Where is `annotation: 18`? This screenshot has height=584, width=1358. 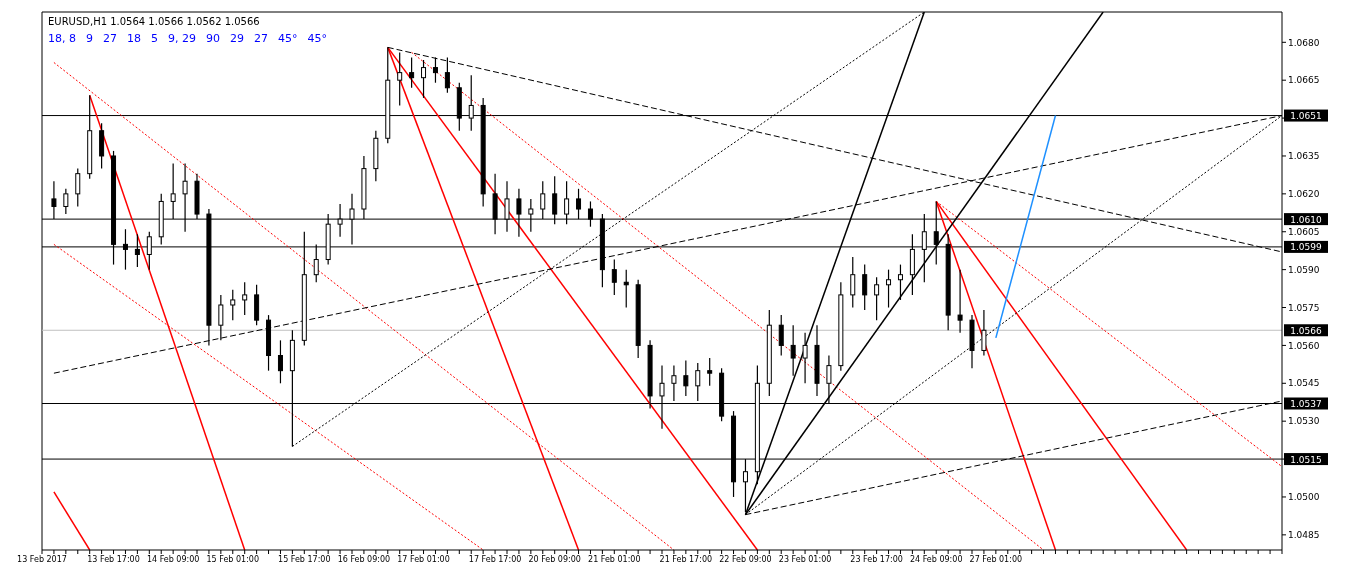 annotation: 18 is located at coordinates (134, 38).